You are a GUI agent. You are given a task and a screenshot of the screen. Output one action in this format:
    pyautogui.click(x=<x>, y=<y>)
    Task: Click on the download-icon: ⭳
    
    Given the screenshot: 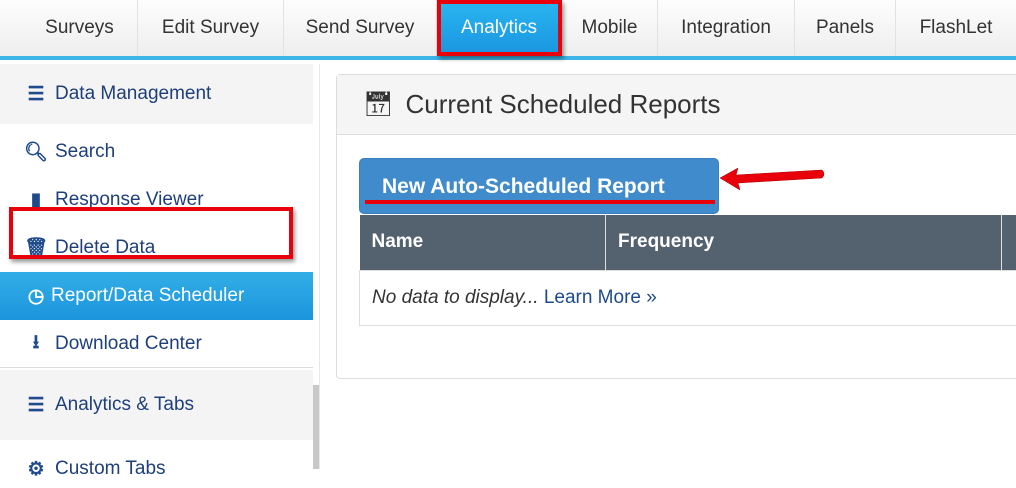 What is the action you would take?
    pyautogui.click(x=36, y=344)
    